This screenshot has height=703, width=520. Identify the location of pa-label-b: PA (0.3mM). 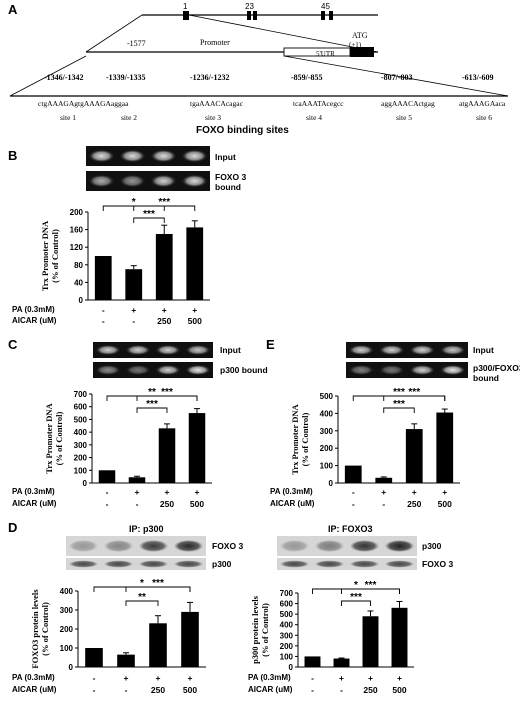
(33, 309).